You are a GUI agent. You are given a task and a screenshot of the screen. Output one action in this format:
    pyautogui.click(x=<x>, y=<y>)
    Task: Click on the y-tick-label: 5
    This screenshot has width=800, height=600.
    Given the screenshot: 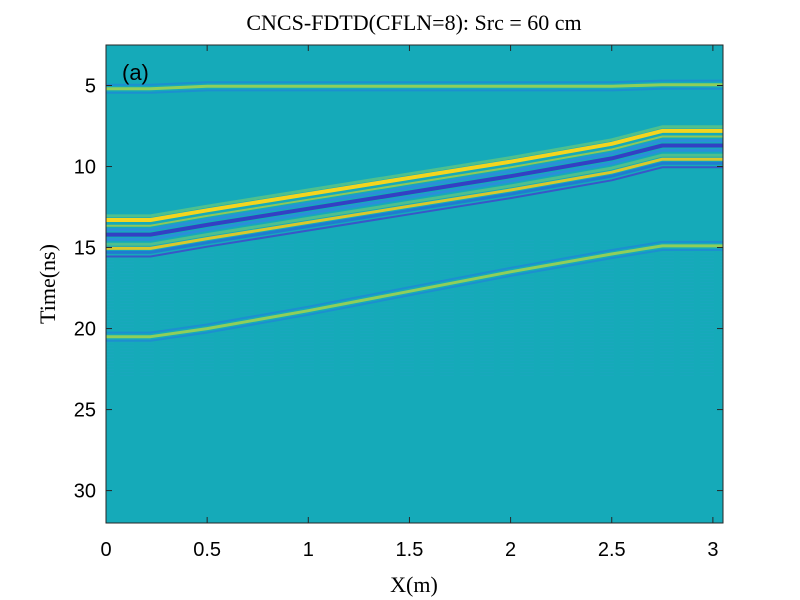 What is the action you would take?
    pyautogui.click(x=90, y=87)
    